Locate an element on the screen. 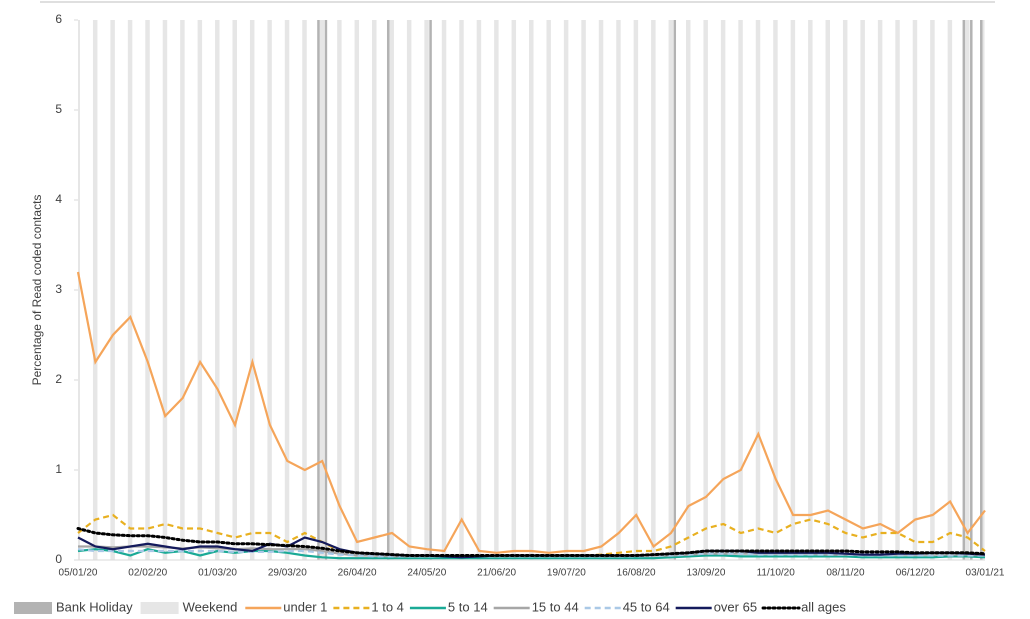 The width and height of the screenshot is (1030, 619). y-tick-label: 6 is located at coordinates (58, 19).